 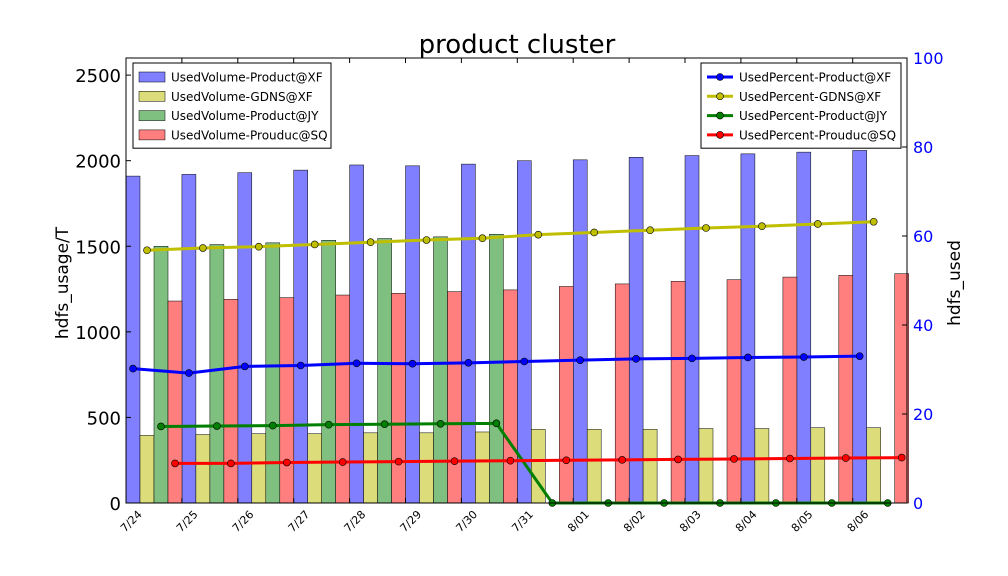 I want to click on legend-label: UsedVolume-Prouduc@SQ, so click(x=249, y=135).